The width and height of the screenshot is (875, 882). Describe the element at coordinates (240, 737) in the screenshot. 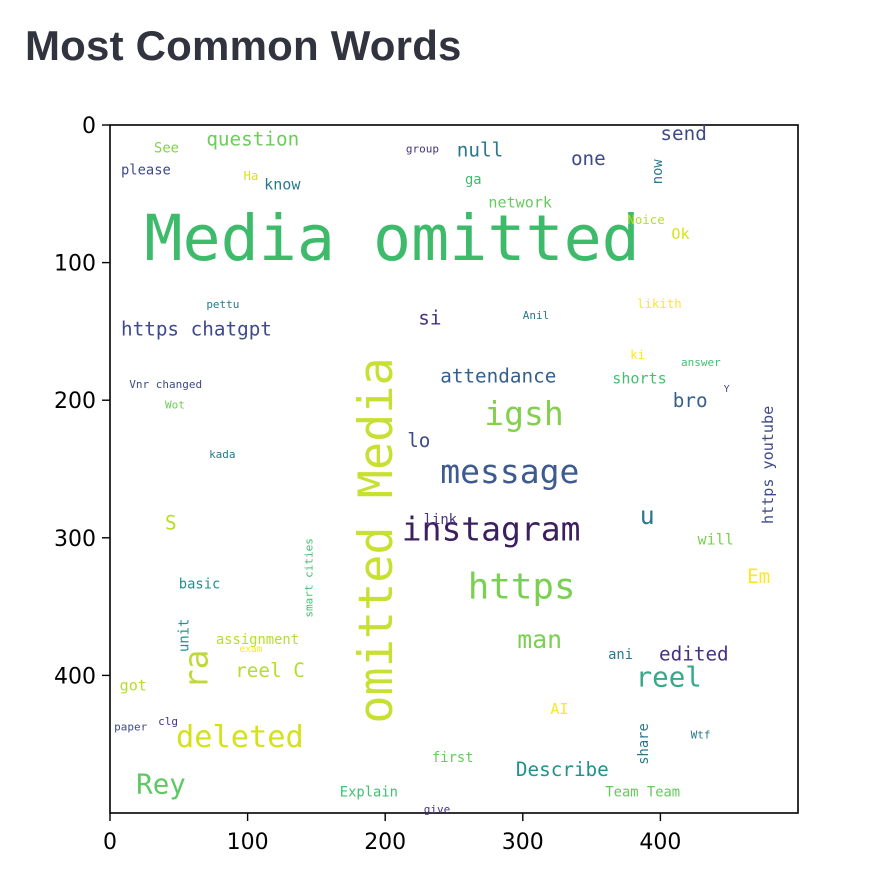

I see `word-deleted: deleted` at that location.